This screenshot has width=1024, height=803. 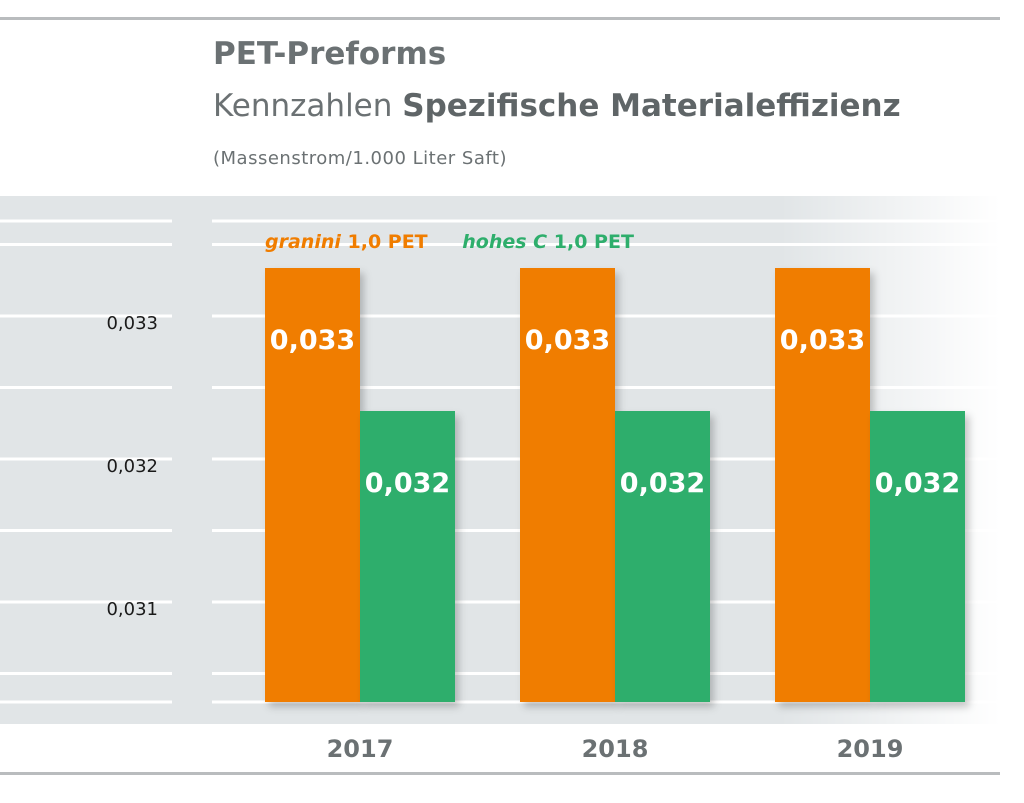 I want to click on x-axis-ticks: 2017 2018 2019, so click(x=615, y=749).